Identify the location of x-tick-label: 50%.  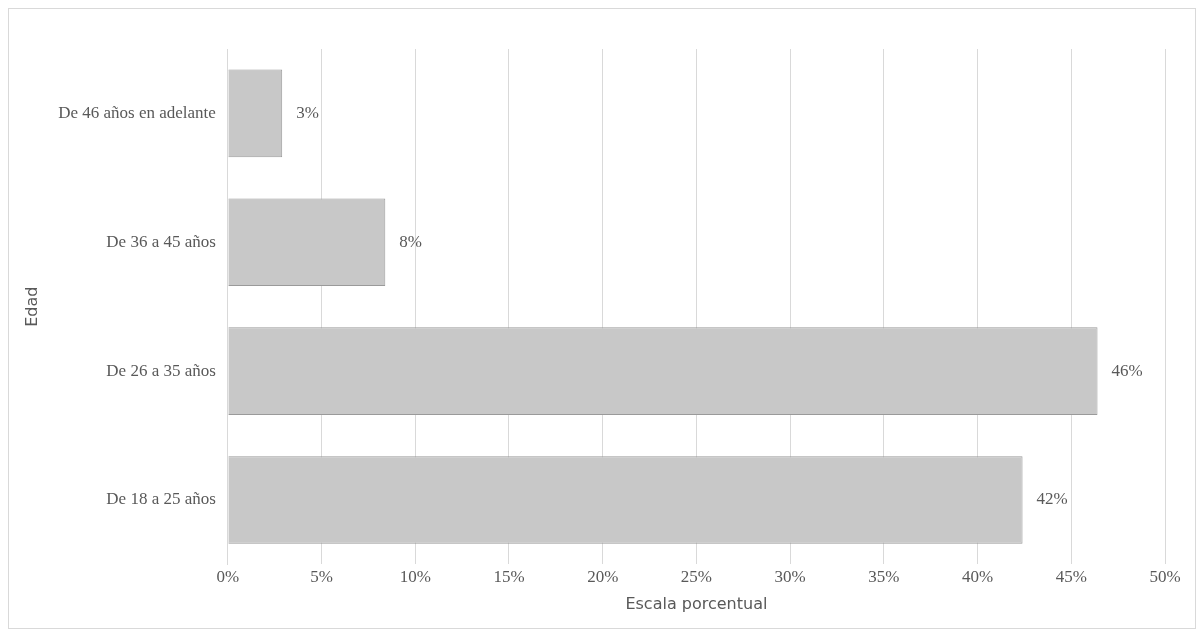
(1165, 577).